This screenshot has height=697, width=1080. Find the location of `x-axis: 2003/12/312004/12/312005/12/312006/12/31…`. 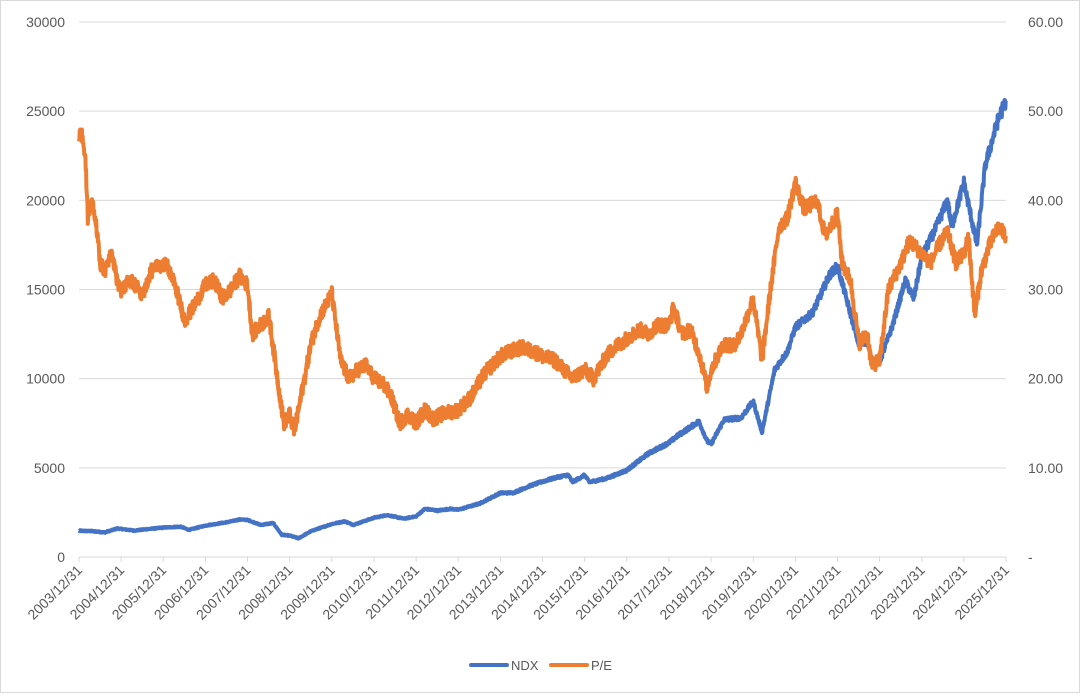

x-axis: 2003/12/312004/12/312005/12/312006/12/31… is located at coordinates (518, 590).